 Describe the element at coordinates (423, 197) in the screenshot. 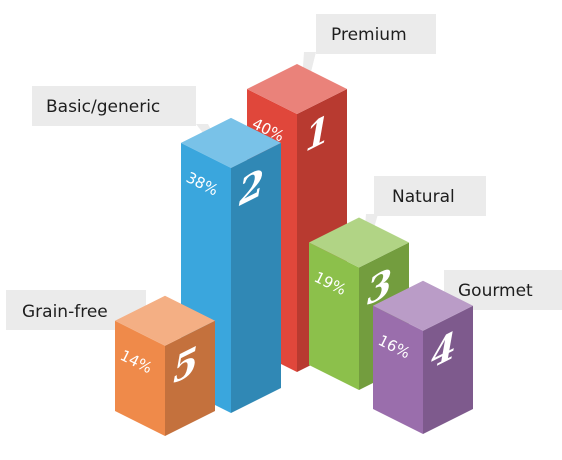

I see `category-label: Natural` at that location.